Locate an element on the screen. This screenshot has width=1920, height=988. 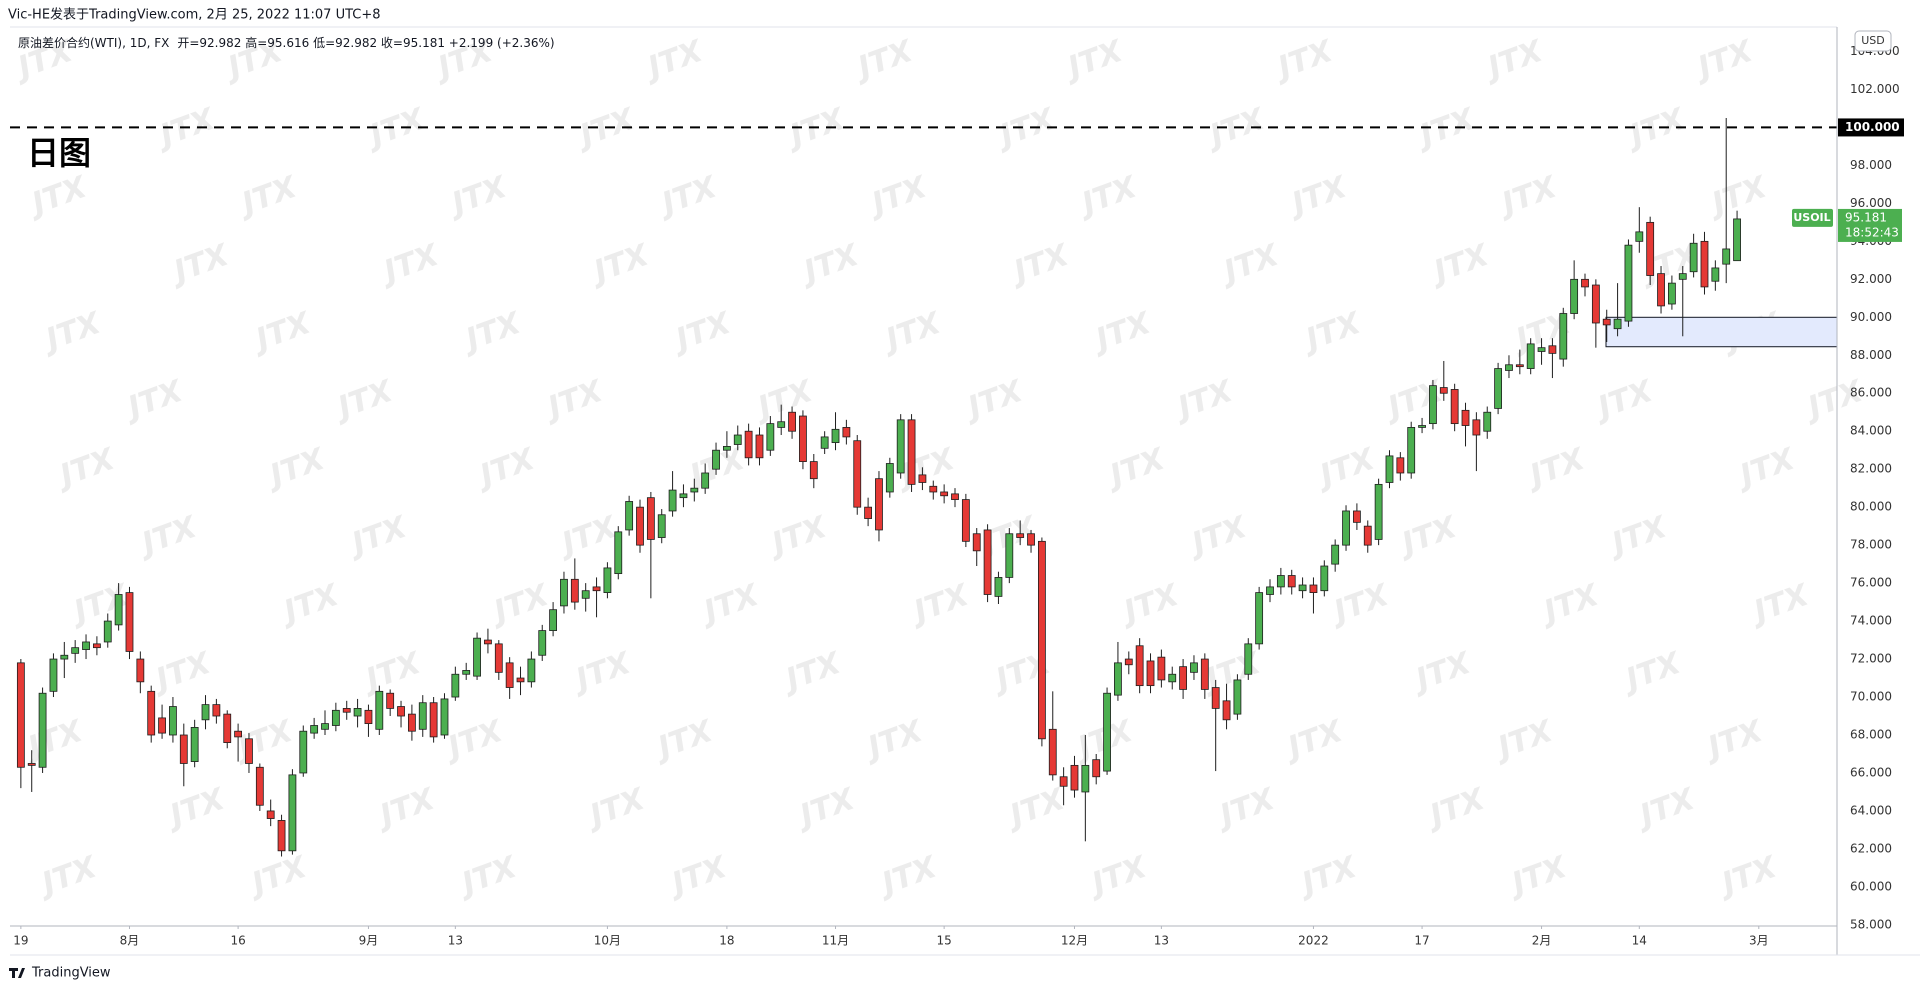
last-price-box is located at coordinates (1870, 225).